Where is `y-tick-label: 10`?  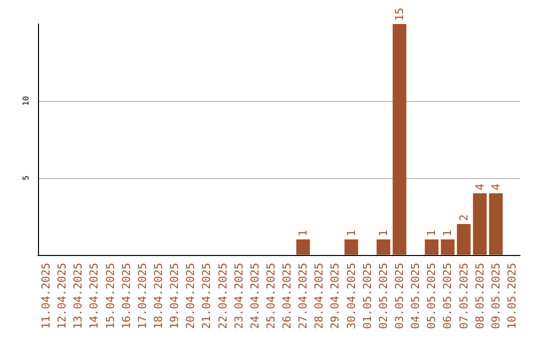 y-tick-label: 10 is located at coordinates (26, 101).